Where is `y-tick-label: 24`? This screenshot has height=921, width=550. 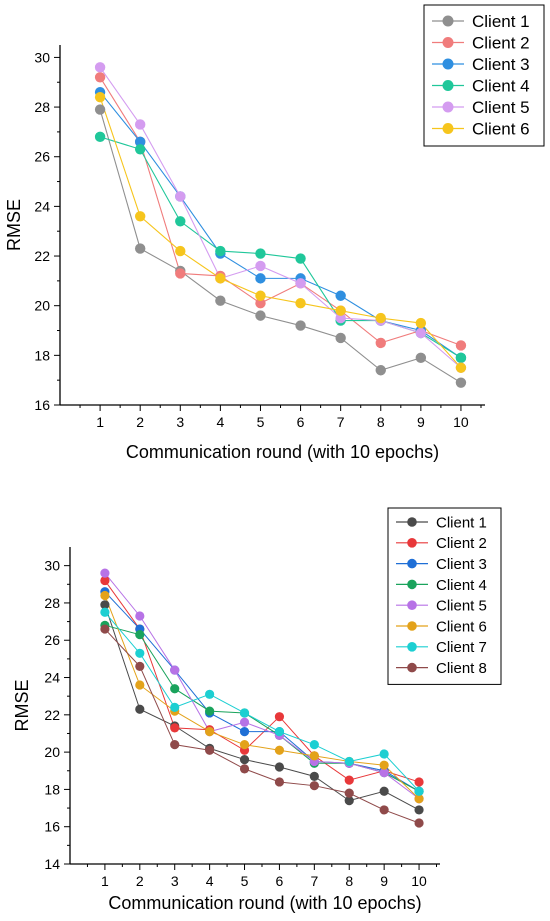
y-tick-label: 24 is located at coordinates (42, 206).